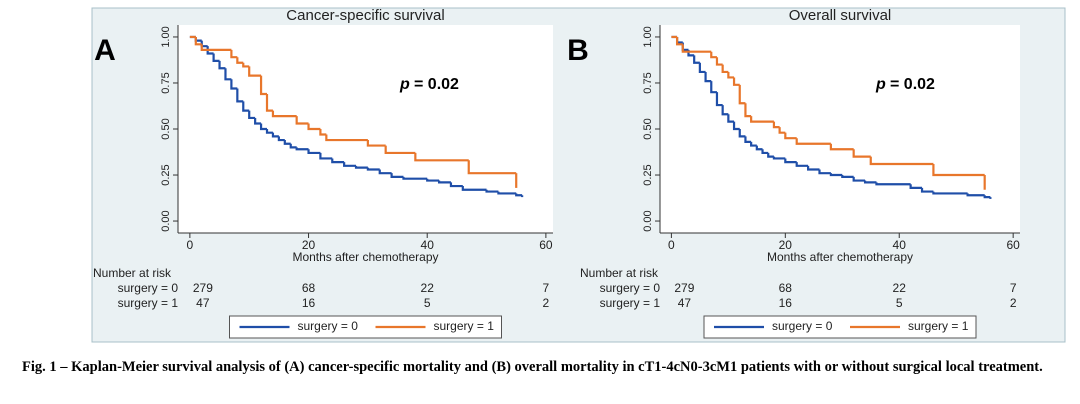 Image resolution: width=1080 pixels, height=404 pixels. What do you see at coordinates (840, 15) in the screenshot?
I see `chart-title: Overall survival` at bounding box center [840, 15].